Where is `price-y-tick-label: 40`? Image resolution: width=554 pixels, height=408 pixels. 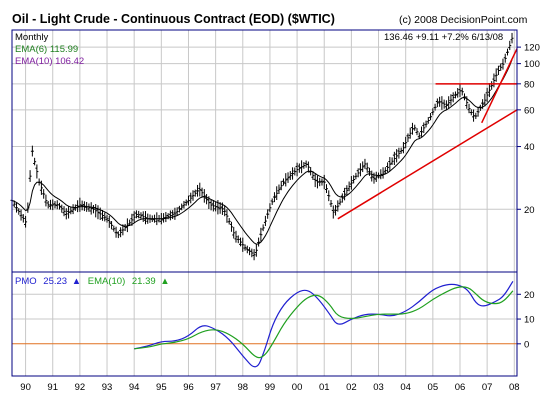 price-y-tick-label: 40 is located at coordinates (529, 147).